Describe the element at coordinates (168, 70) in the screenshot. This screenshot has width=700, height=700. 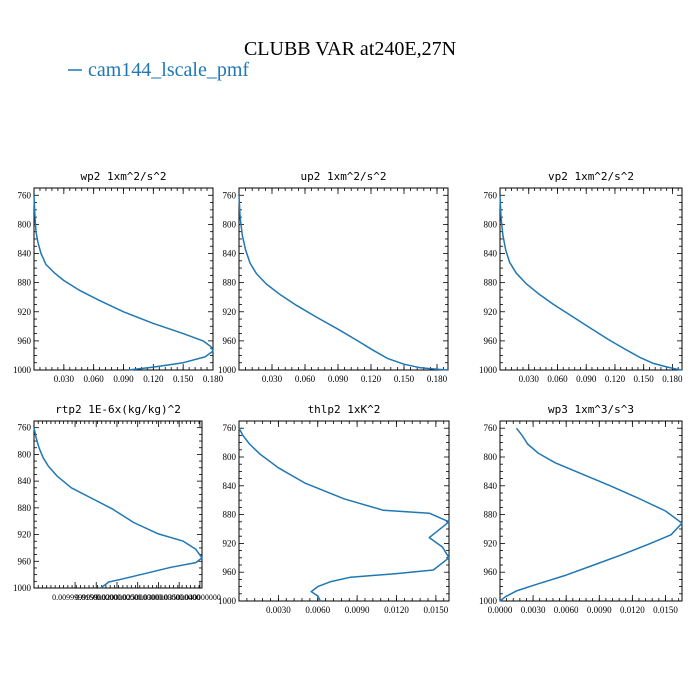
I see `legend-label: cam144_lscale_pmf` at that location.